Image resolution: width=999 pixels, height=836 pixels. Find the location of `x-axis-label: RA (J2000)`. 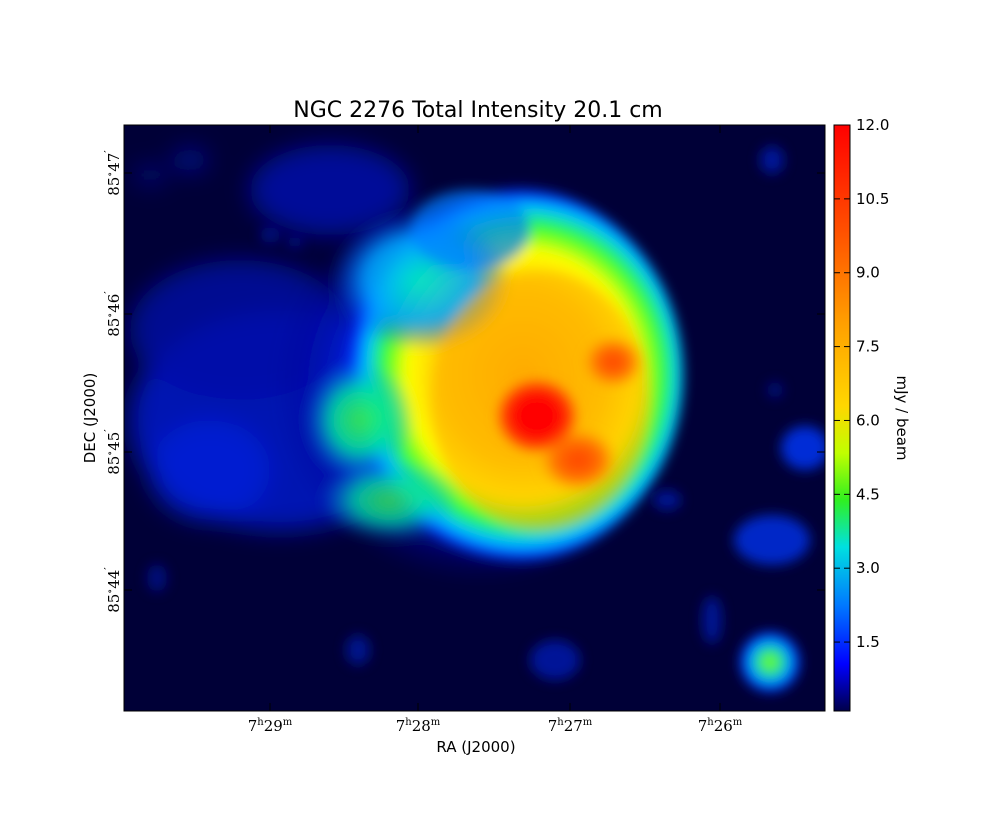

x-axis-label: RA (J2000) is located at coordinates (475, 747).